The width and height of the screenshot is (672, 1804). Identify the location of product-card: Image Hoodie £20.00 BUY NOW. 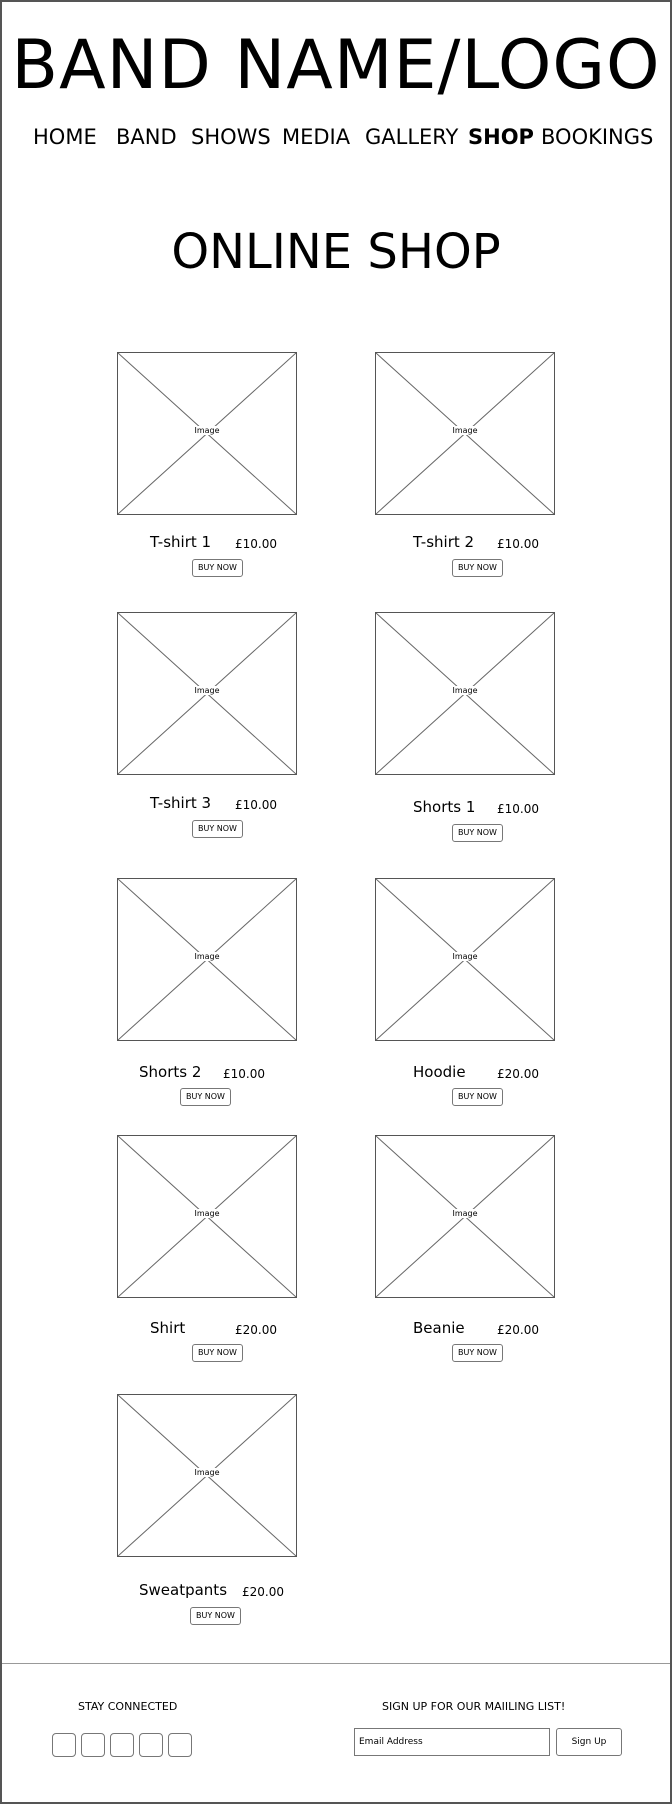
(465, 1128).